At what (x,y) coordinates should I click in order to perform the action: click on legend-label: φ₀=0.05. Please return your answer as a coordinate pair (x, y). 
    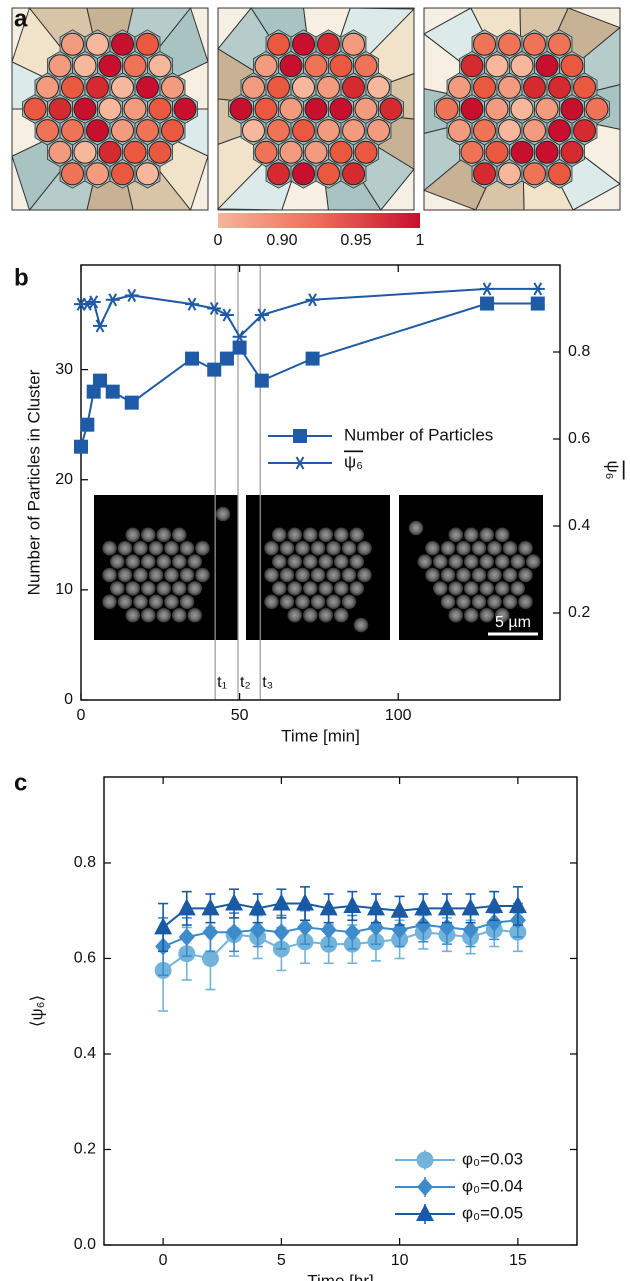
    Looking at the image, I should click on (492, 1212).